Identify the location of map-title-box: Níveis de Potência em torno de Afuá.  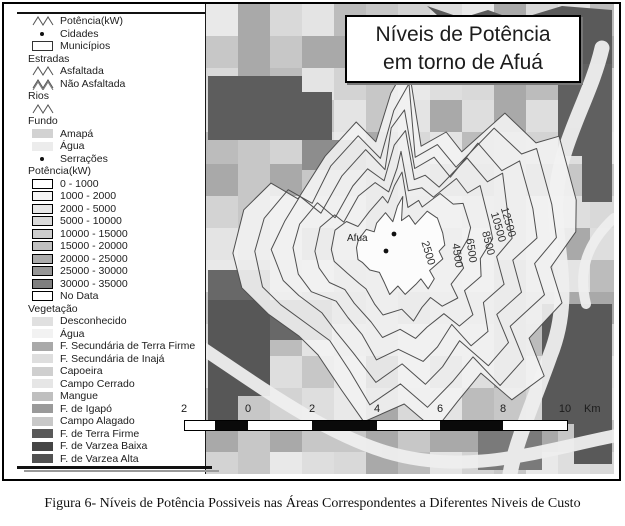
(463, 49).